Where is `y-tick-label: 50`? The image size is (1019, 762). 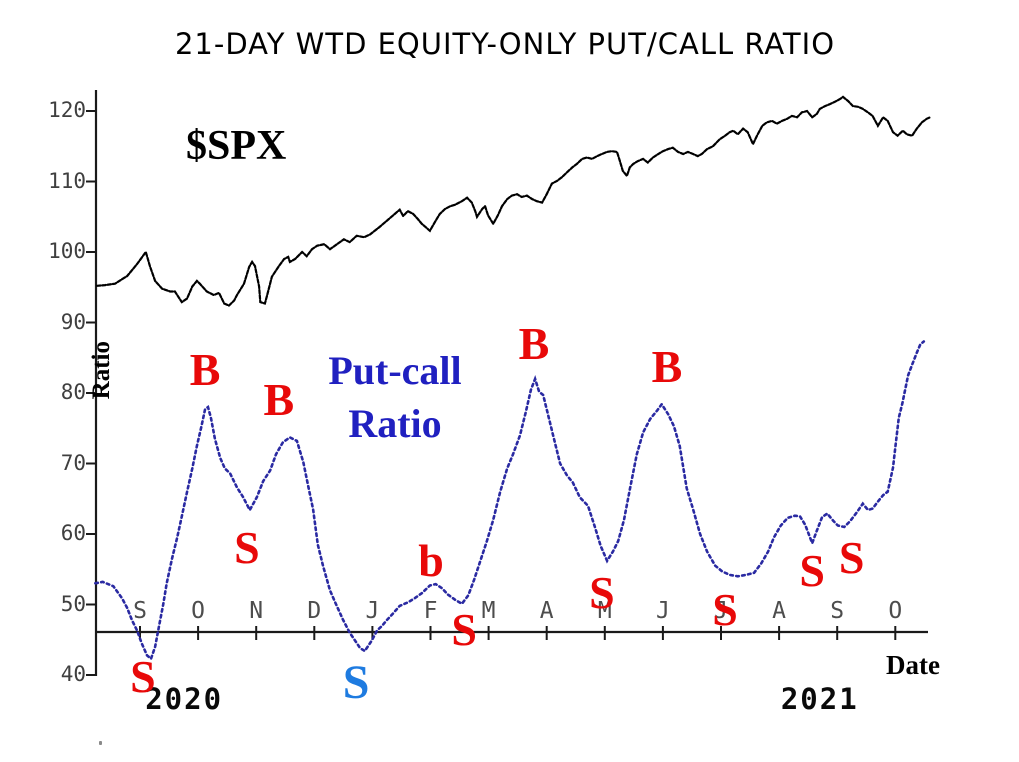 y-tick-label: 50 is located at coordinates (73, 603).